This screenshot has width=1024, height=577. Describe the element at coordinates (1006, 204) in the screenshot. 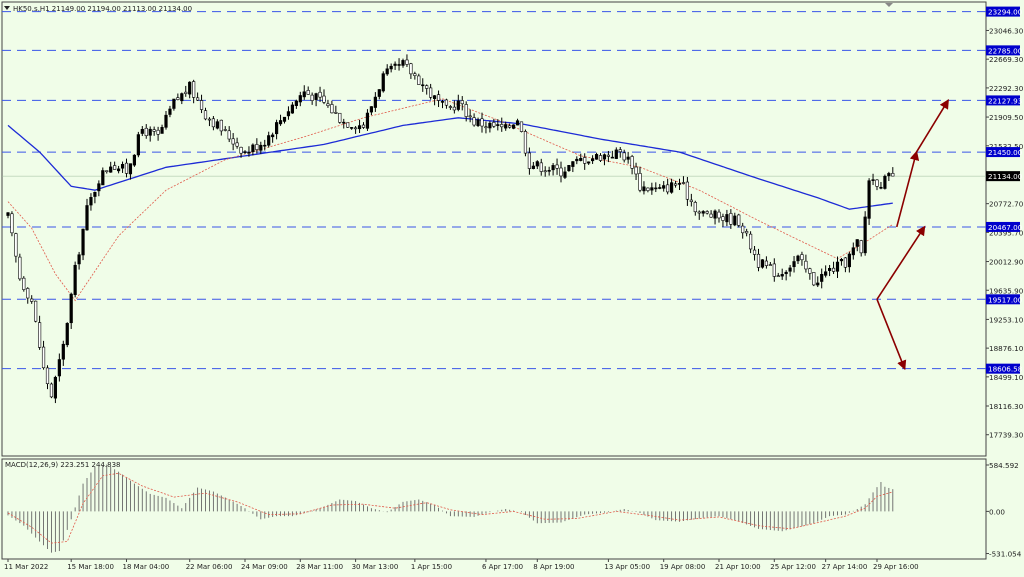

I see `y-tick-label: 20772.70` at that location.